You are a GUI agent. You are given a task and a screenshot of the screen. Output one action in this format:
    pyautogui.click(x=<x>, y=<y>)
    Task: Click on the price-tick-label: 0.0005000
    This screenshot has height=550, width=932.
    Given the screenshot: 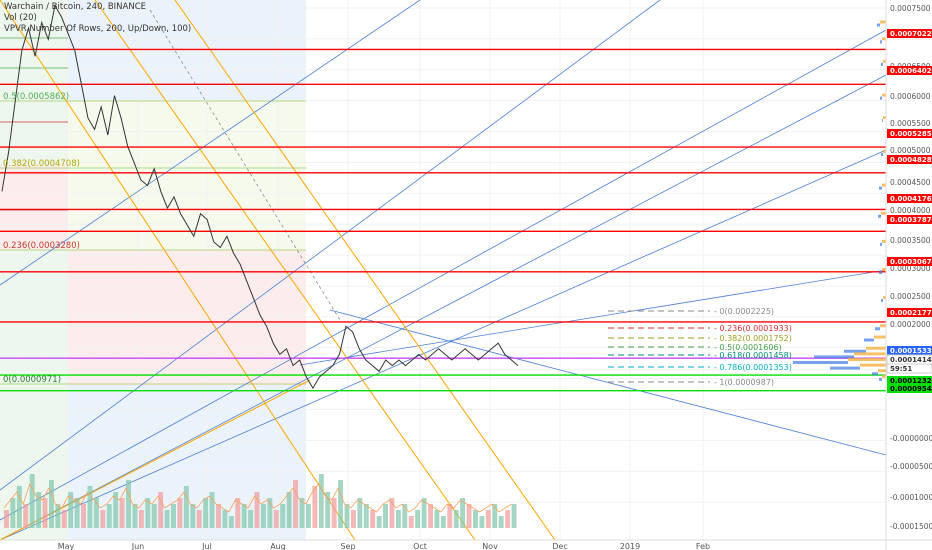 What is the action you would take?
    pyautogui.click(x=910, y=150)
    